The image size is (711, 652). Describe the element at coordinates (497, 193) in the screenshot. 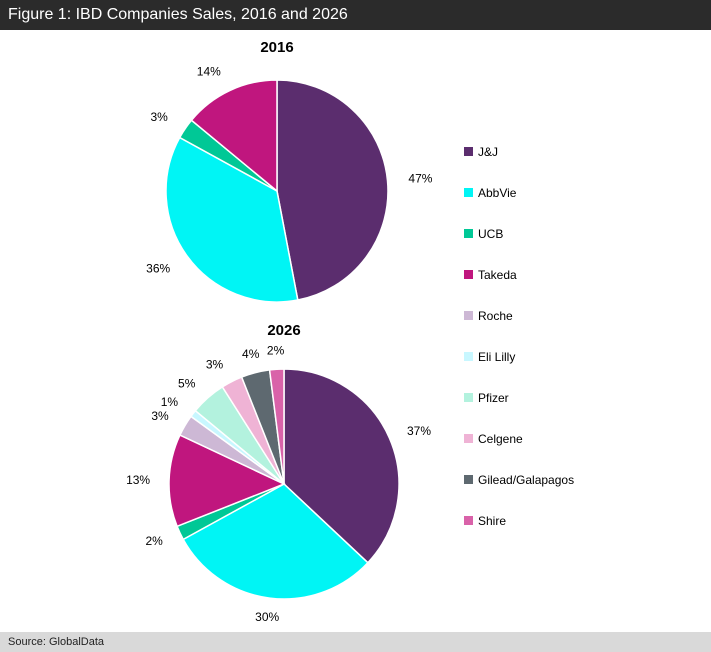

I see `legend-label-abbvie: AbbVie` at that location.